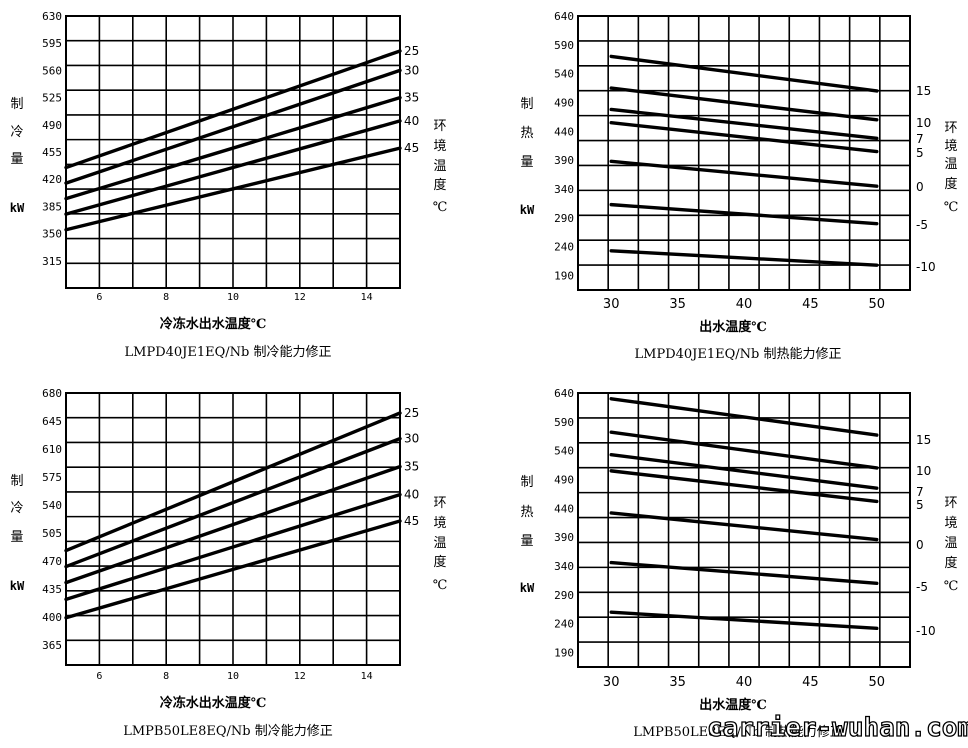 This screenshot has height=748, width=968. What do you see at coordinates (52, 179) in the screenshot?
I see `y-tick-label: 420` at bounding box center [52, 179].